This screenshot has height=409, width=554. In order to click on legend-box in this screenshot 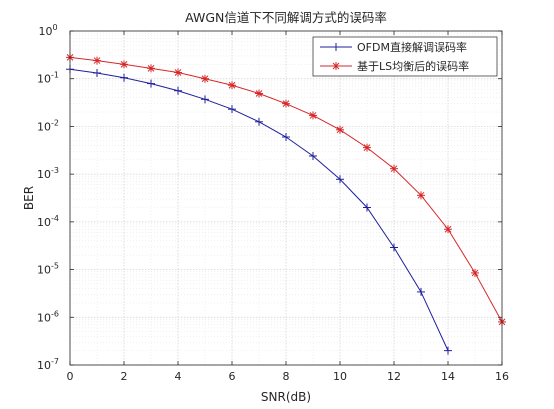, I will do `click(405, 56)`.